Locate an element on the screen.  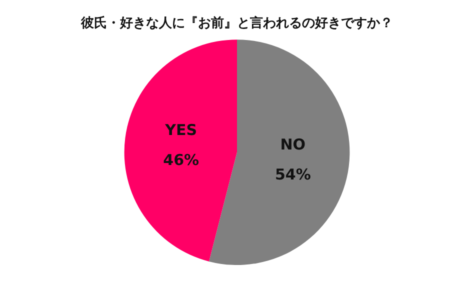
data-label: 46% is located at coordinates (181, 160).